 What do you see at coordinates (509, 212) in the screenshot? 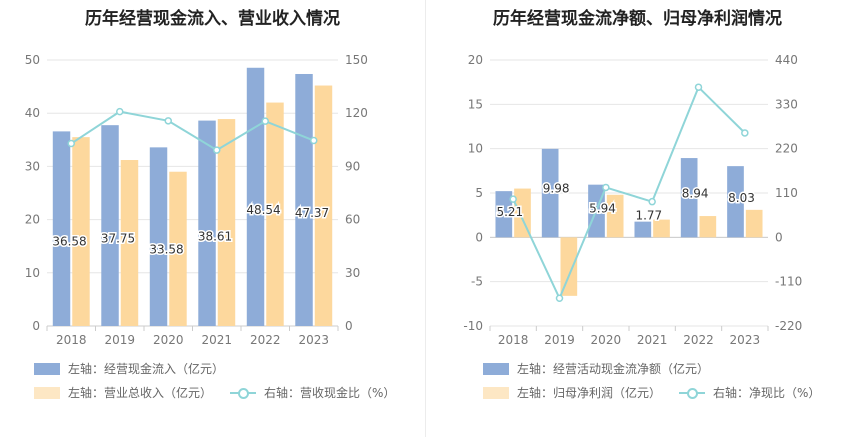
I see `bar-data-label: 5.21` at bounding box center [509, 212].